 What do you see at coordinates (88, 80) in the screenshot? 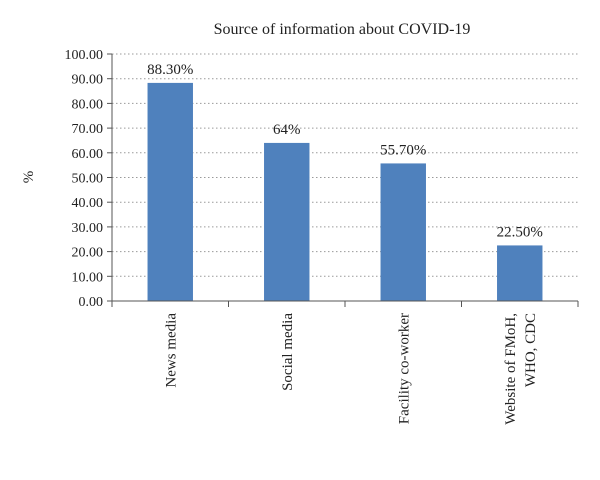
I see `y-tick-label: 90.00` at bounding box center [88, 80].